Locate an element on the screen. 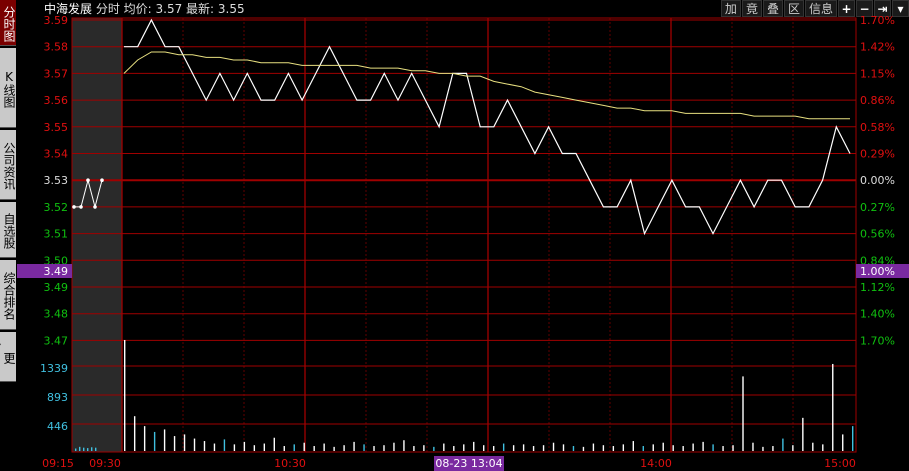 The width and height of the screenshot is (909, 471). toolbar-button-0: 加 is located at coordinates (730, 8).